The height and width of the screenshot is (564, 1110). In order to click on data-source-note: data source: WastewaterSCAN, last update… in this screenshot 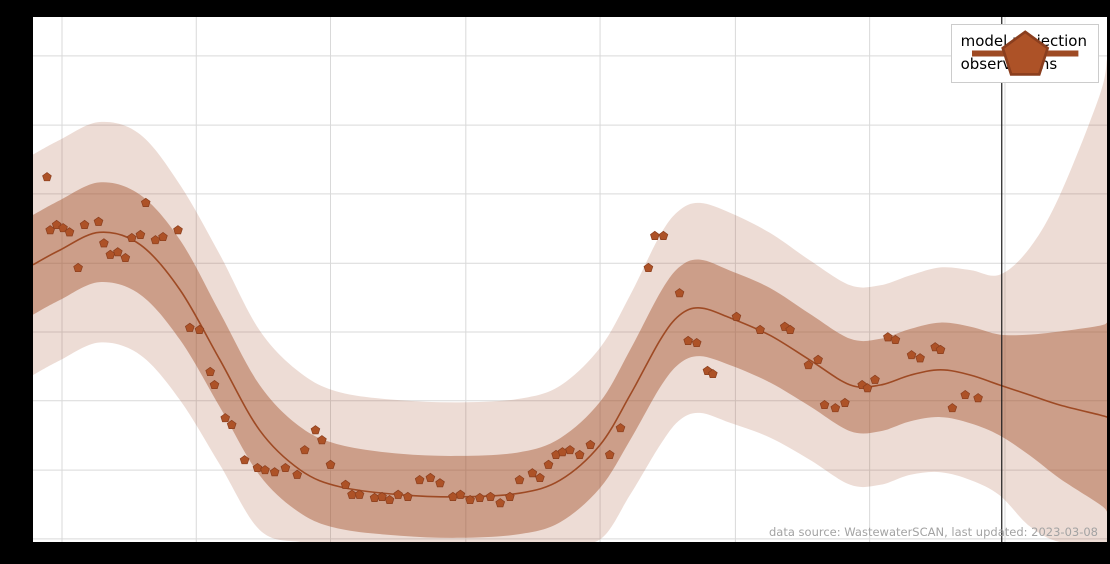, I will do `click(933, 532)`.